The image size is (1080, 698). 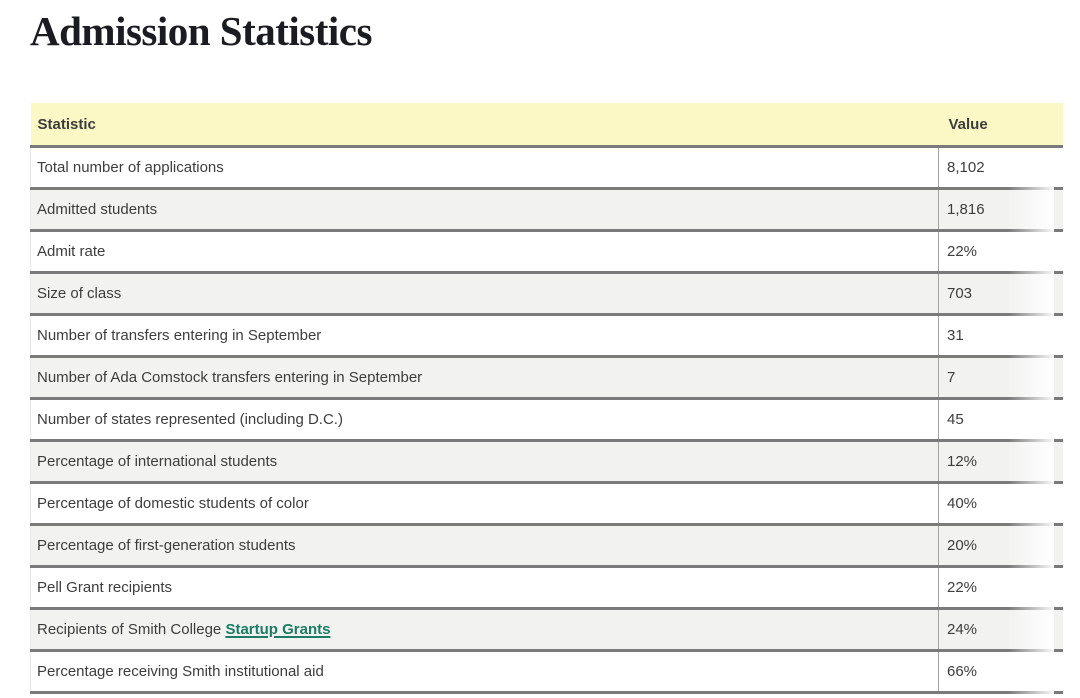 I want to click on statistic-cell: Percentage of domestic students of color, so click(x=484, y=504).